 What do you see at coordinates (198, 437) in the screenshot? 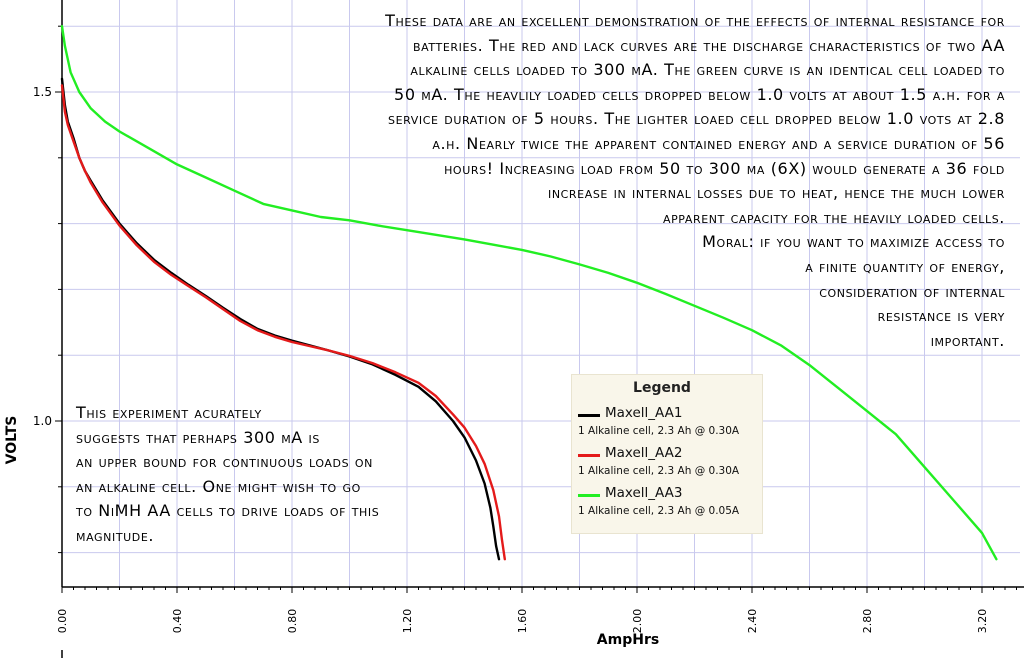
I see `annotation-left-line: suggests that perhaps 300 mA is` at bounding box center [198, 437].